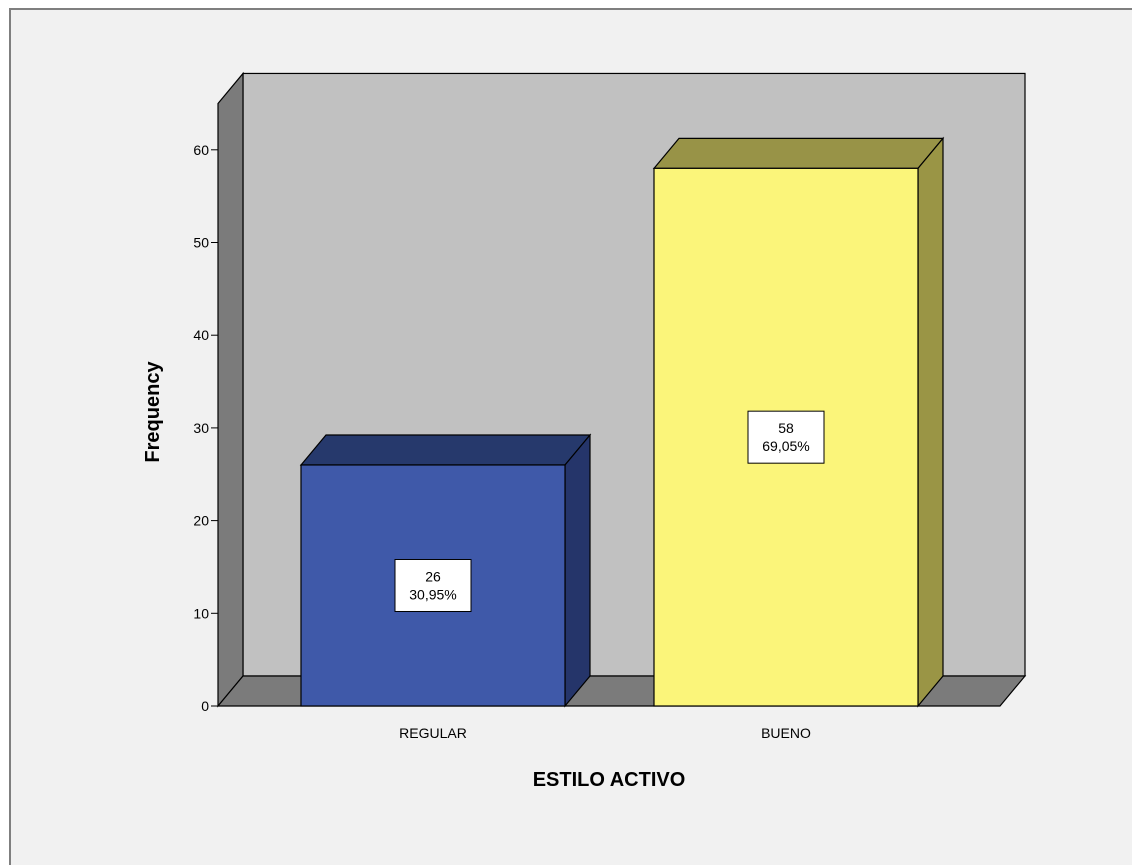 The height and width of the screenshot is (865, 1132). Describe the element at coordinates (786, 428) in the screenshot. I see `data-label-count: 58` at that location.